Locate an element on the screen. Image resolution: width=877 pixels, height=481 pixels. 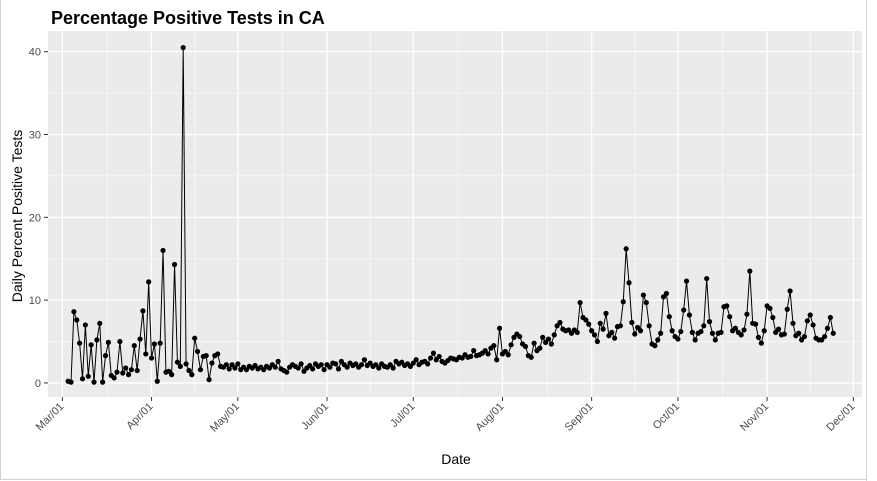
y-tick-label: 40 is located at coordinates (35, 53).